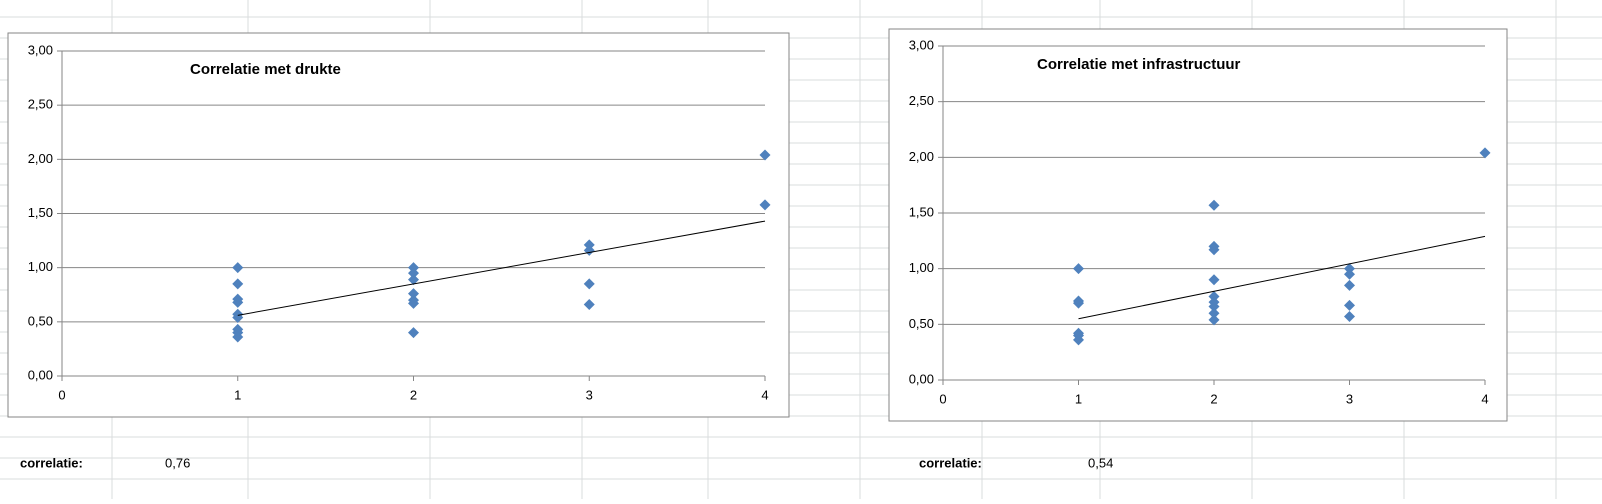  I want to click on chart-title: Correlatie met drukte, so click(265, 69).